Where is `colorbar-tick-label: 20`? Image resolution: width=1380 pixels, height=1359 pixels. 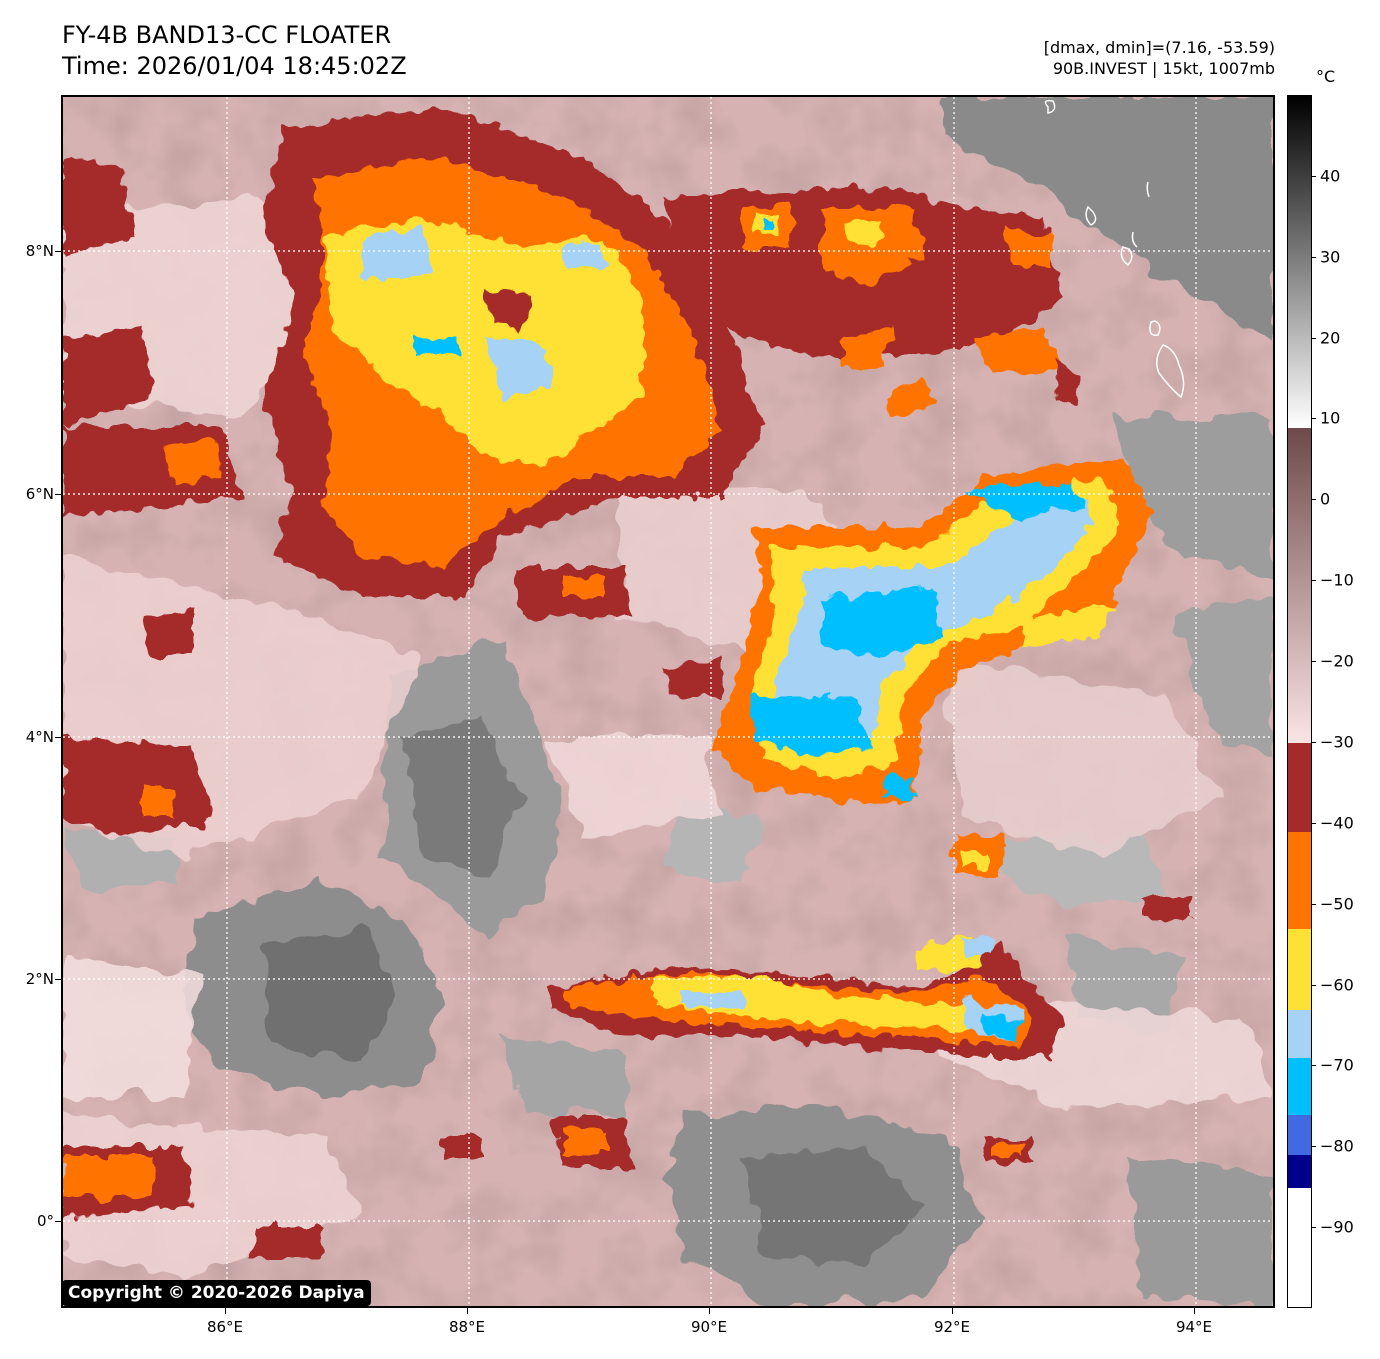 colorbar-tick-label: 20 is located at coordinates (1330, 338).